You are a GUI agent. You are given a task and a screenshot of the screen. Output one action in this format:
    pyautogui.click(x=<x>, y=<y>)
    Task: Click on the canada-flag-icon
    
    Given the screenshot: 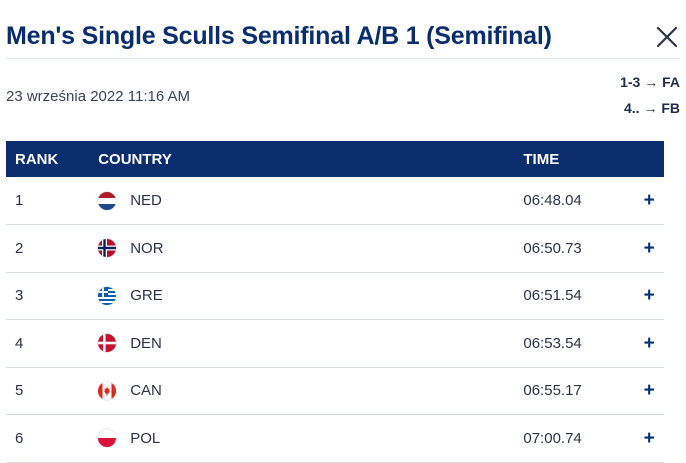 What is the action you would take?
    pyautogui.click(x=107, y=390)
    